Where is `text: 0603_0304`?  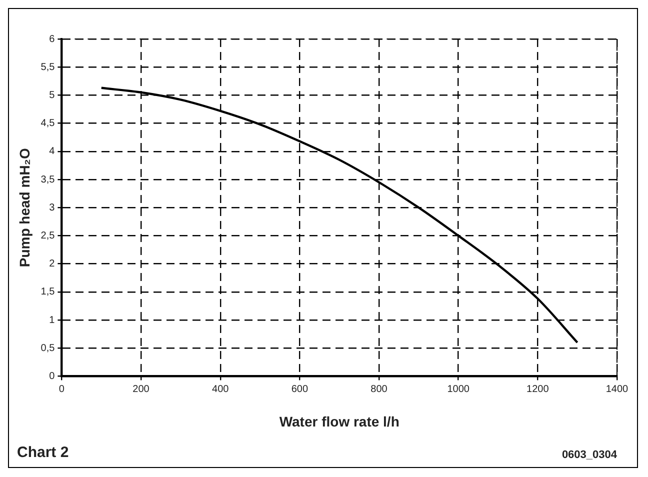 text: 0603_0304 is located at coordinates (589, 455).